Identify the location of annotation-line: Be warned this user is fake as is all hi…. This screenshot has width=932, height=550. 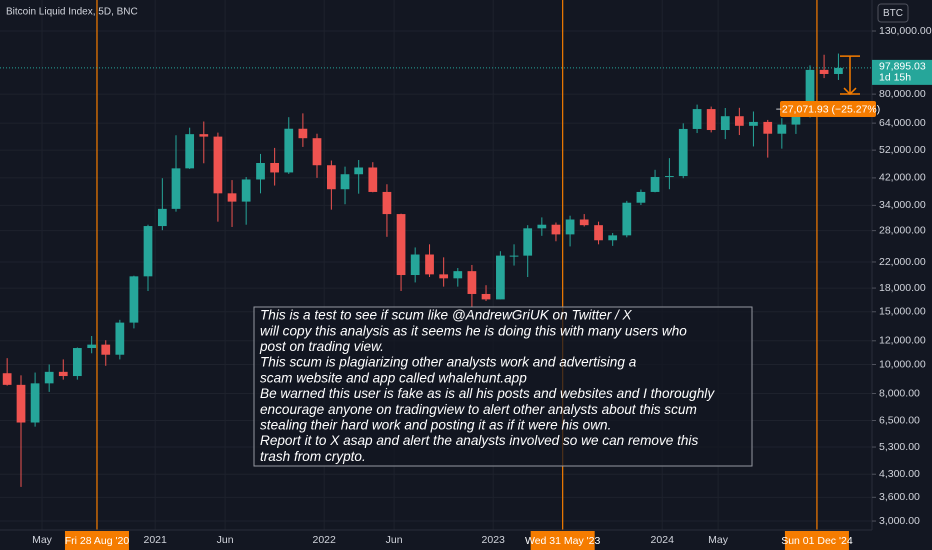
(487, 393).